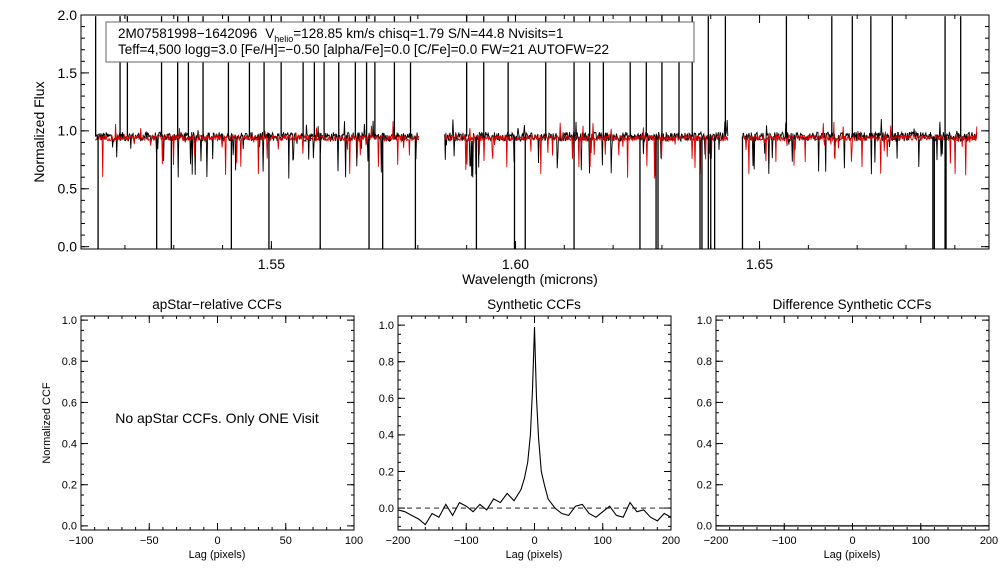 This screenshot has width=1008, height=576. I want to click on v-helio-symbol: V, so click(269, 33).